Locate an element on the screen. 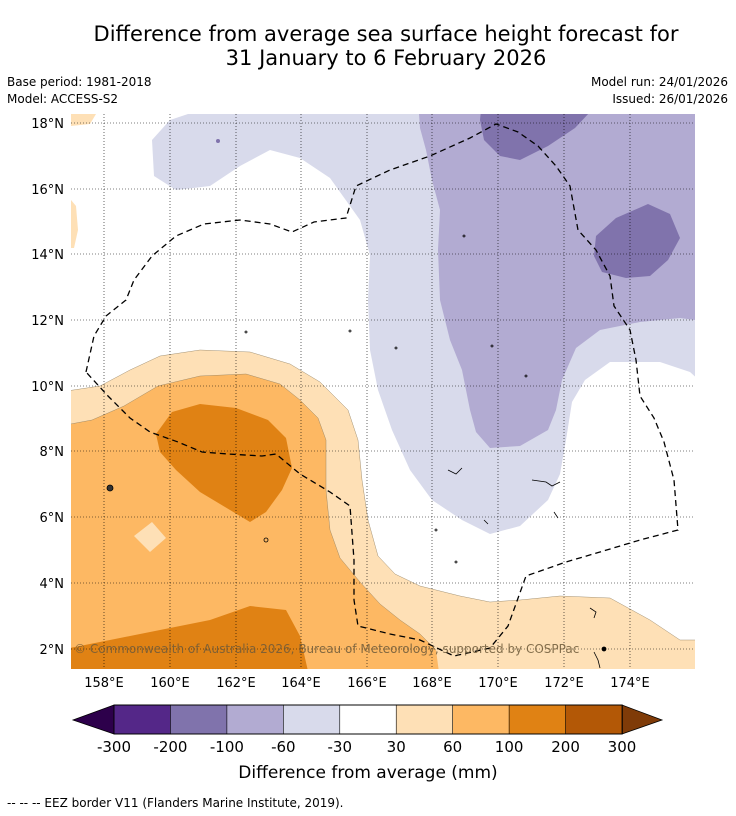 The width and height of the screenshot is (736, 816). longitude-label: 164°E is located at coordinates (301, 683).